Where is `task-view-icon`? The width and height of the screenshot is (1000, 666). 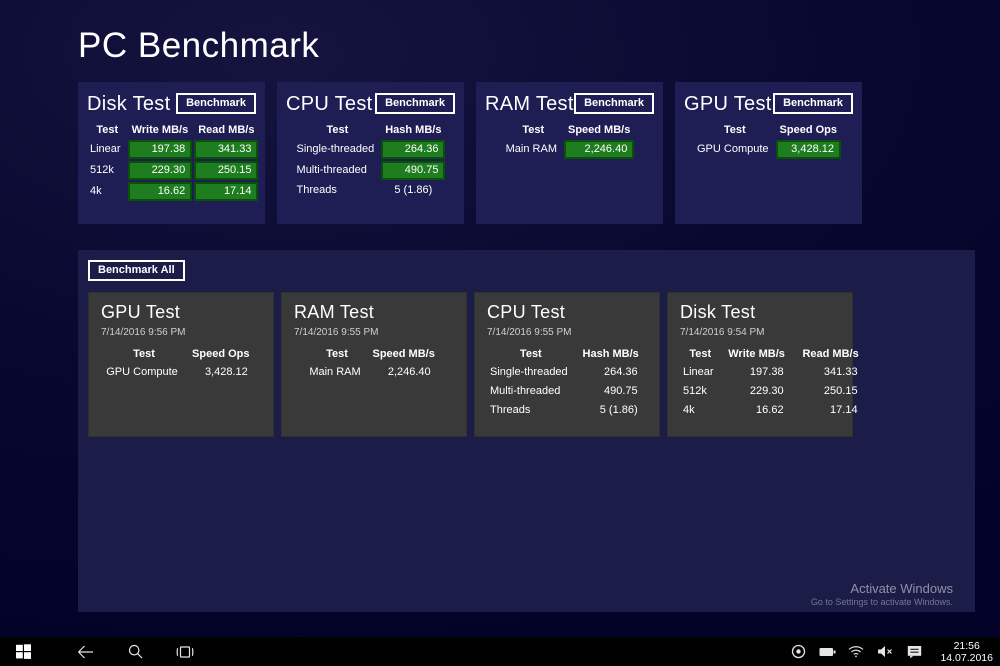
task-view-icon is located at coordinates (185, 652).